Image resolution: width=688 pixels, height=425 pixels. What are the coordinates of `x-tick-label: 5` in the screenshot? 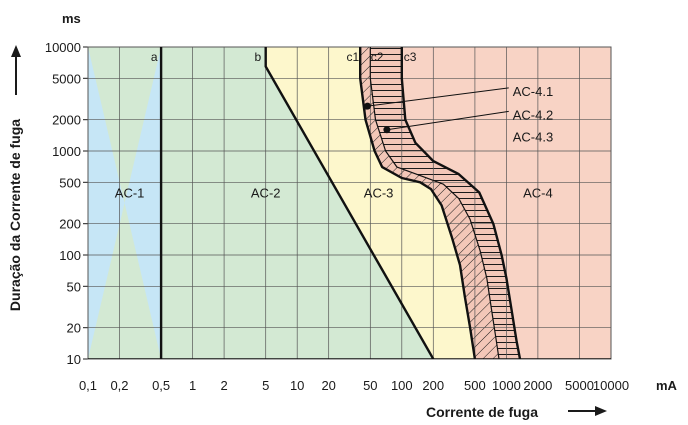 It's located at (265, 385).